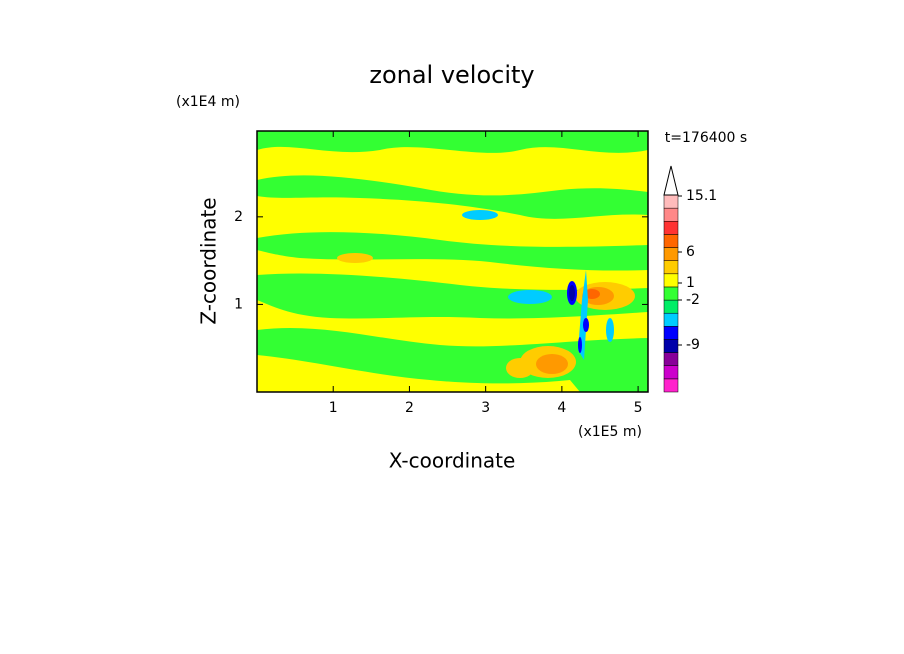 The width and height of the screenshot is (904, 654). Describe the element at coordinates (333, 408) in the screenshot. I see `x-tick-label: 1` at that location.